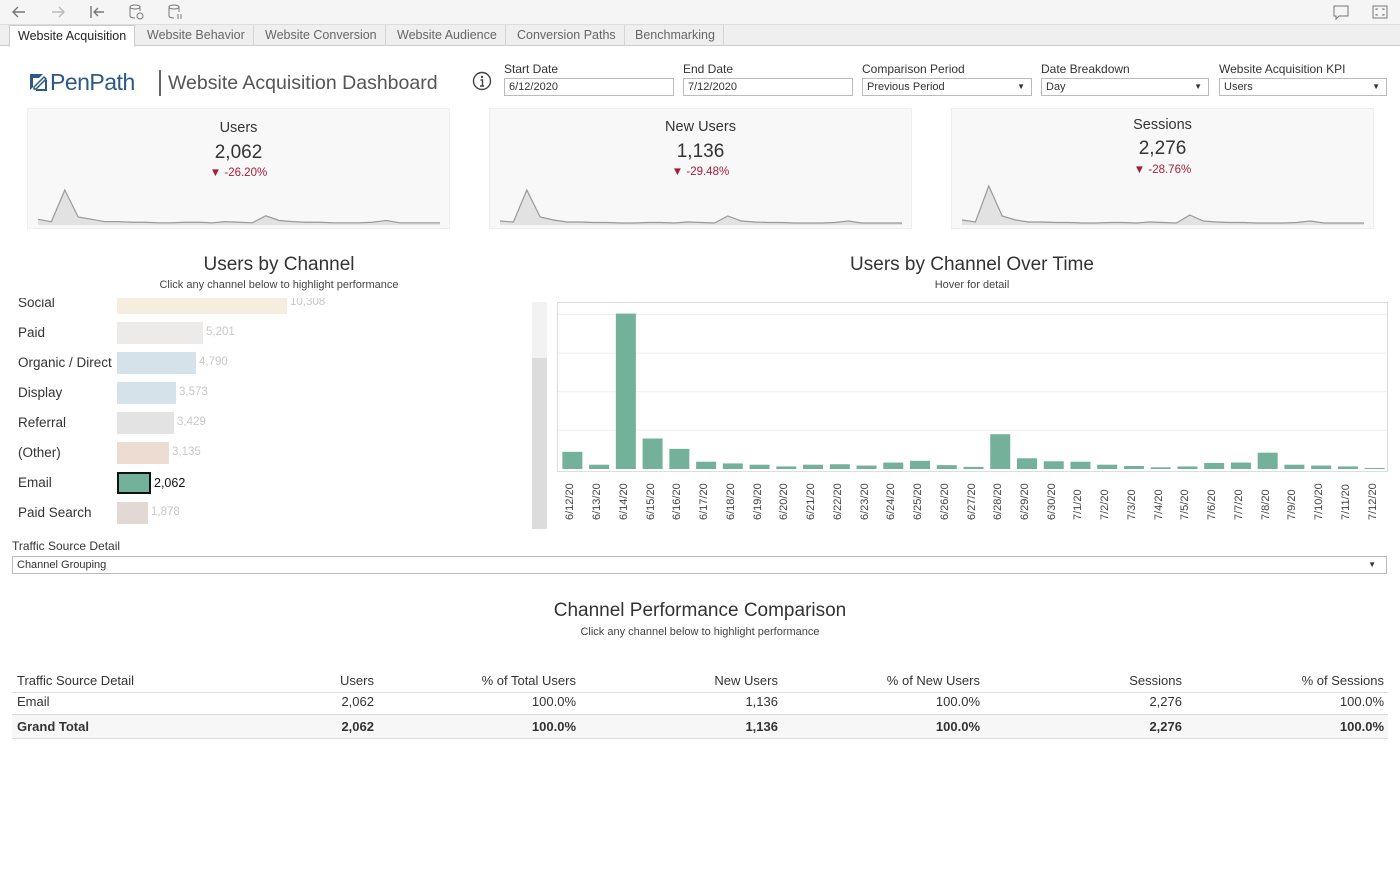 The height and width of the screenshot is (875, 1400). Describe the element at coordinates (272, 333) in the screenshot. I see `channel-row: Paid 5,201` at that location.